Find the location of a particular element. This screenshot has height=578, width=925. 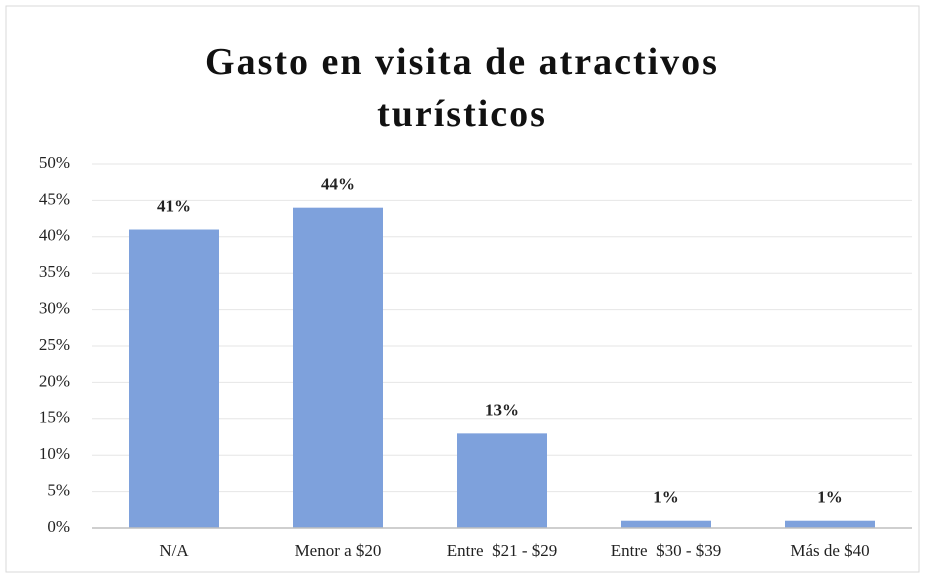

chart-title: Gasto en visita de atractivos turísticos is located at coordinates (462, 88).